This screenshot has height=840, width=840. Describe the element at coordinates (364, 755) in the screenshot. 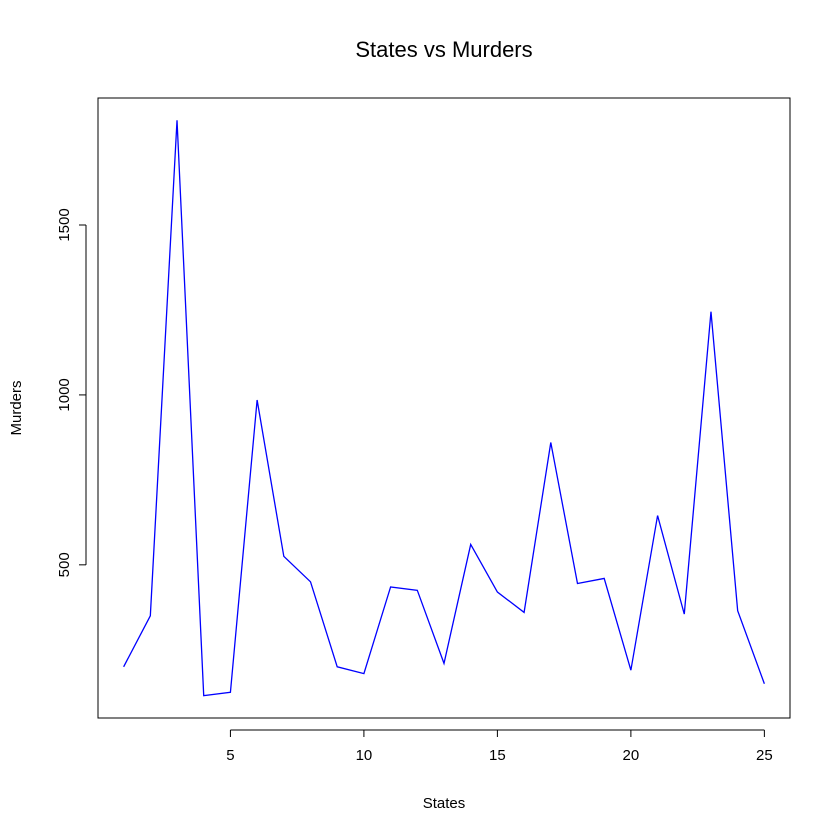

I see `x-tick-label: 10` at that location.